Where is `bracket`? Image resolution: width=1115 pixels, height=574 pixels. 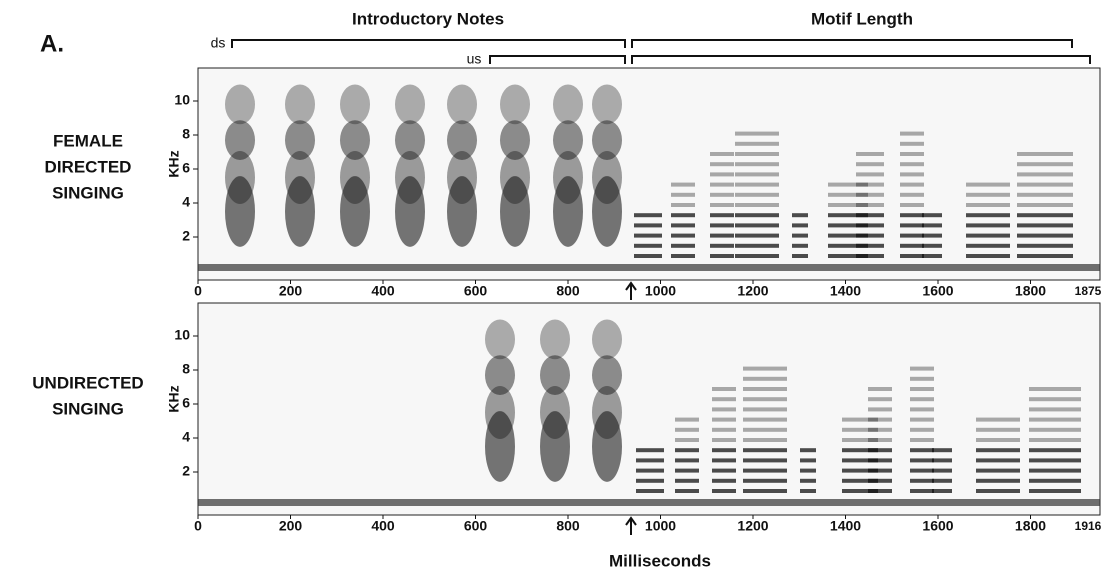 bracket is located at coordinates (861, 59).